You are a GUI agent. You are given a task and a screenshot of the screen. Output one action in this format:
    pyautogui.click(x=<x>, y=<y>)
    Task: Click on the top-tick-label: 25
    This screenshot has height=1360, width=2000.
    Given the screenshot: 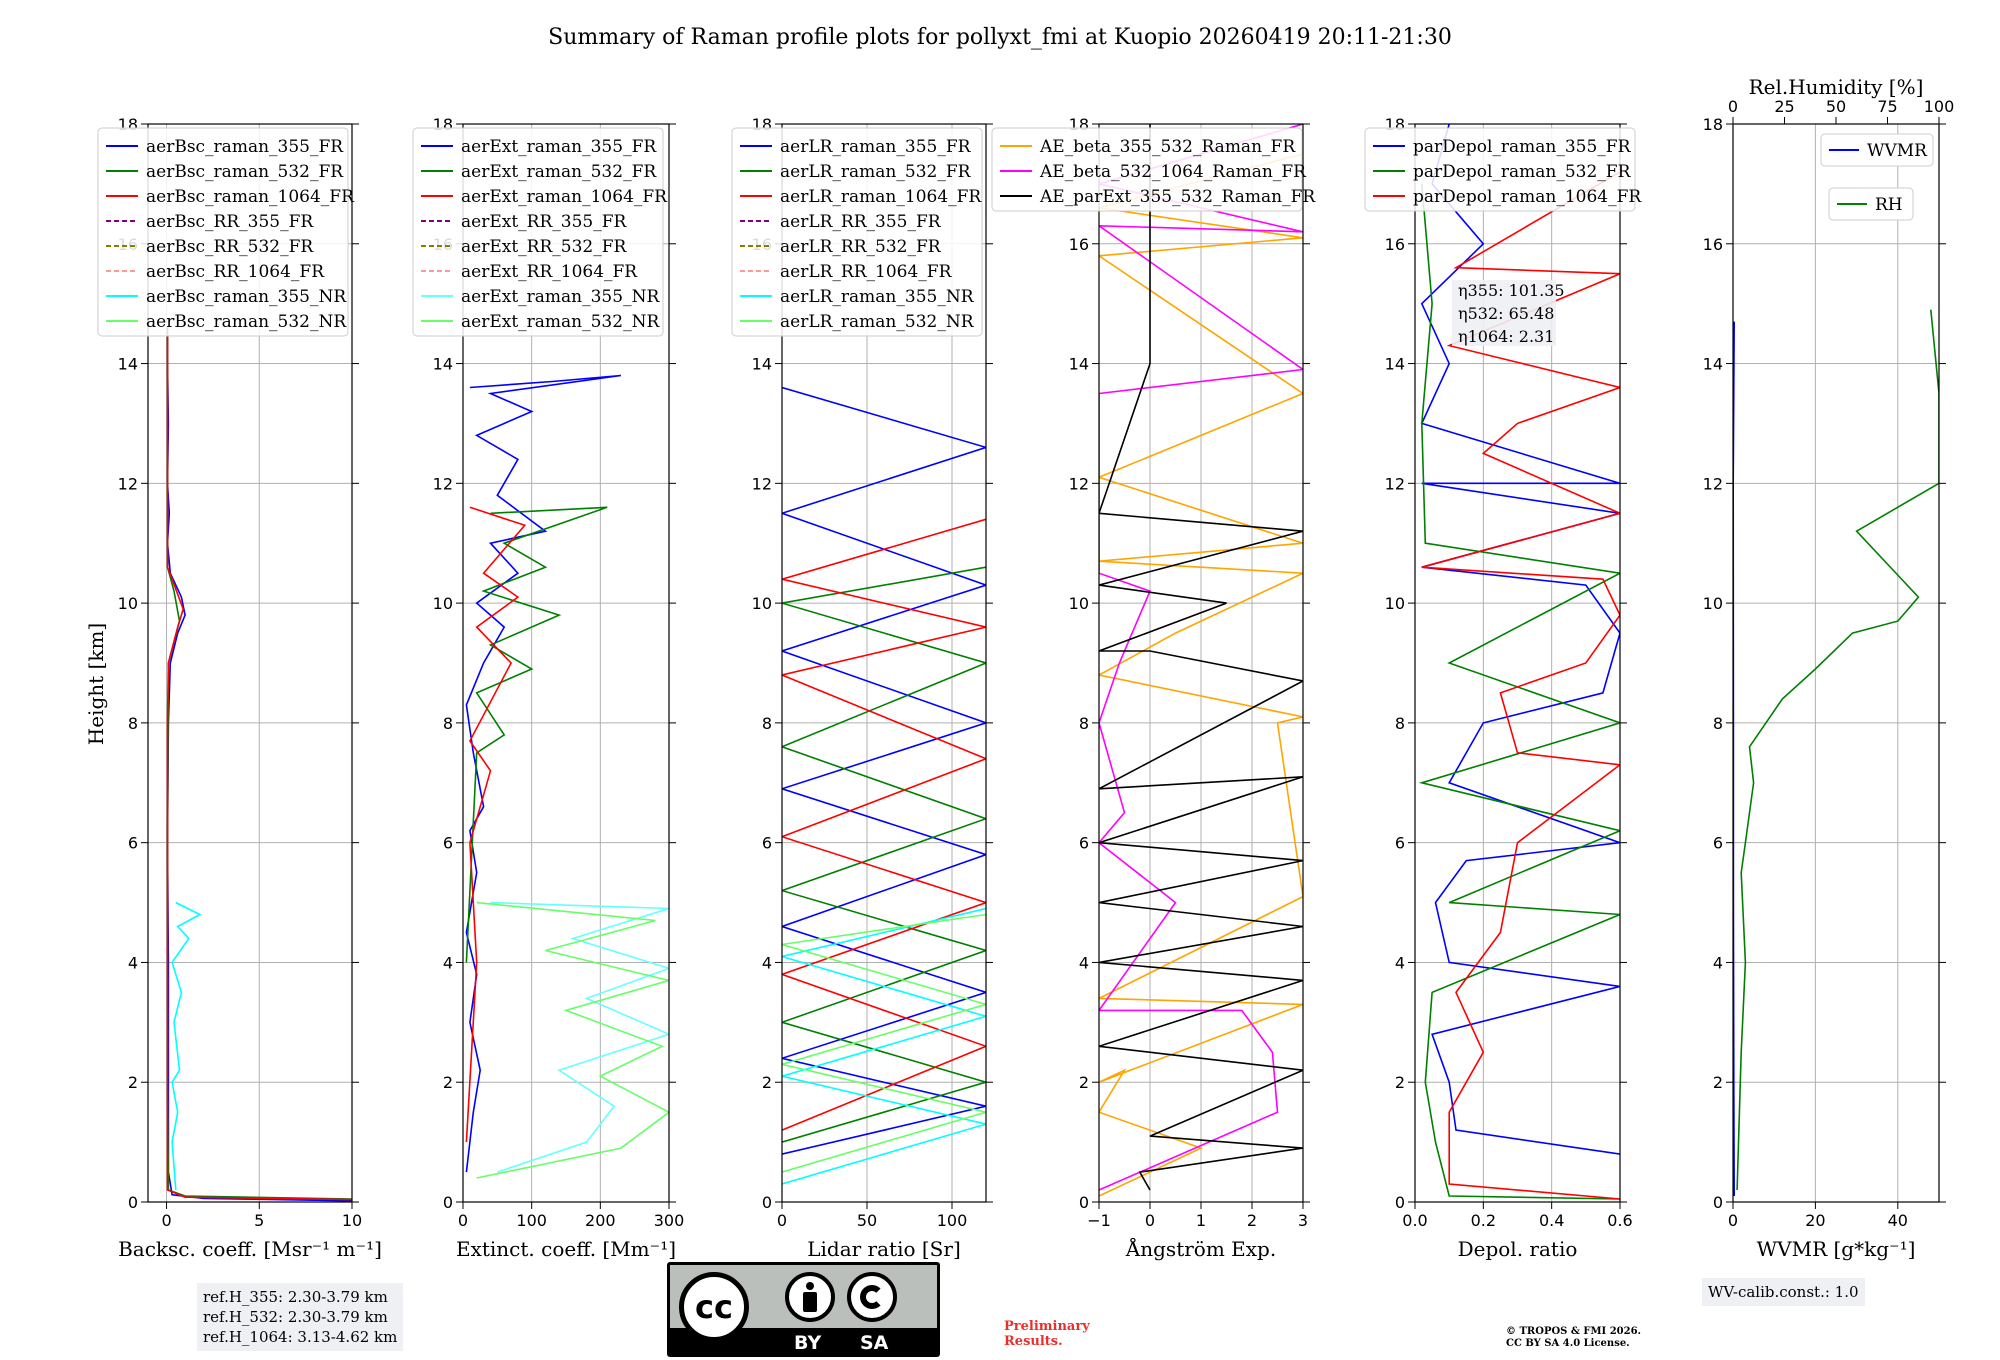 What is the action you would take?
    pyautogui.click(x=1784, y=106)
    